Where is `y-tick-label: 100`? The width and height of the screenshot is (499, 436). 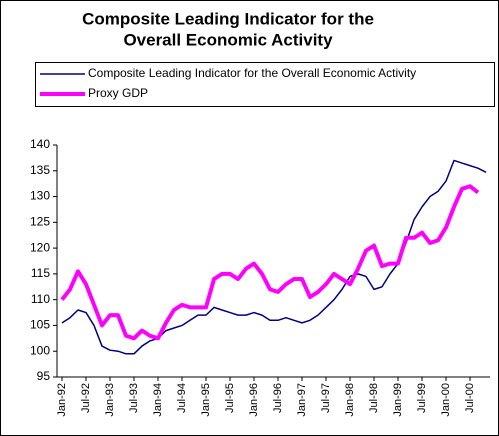 y-tick-label: 100 is located at coordinates (40, 350).